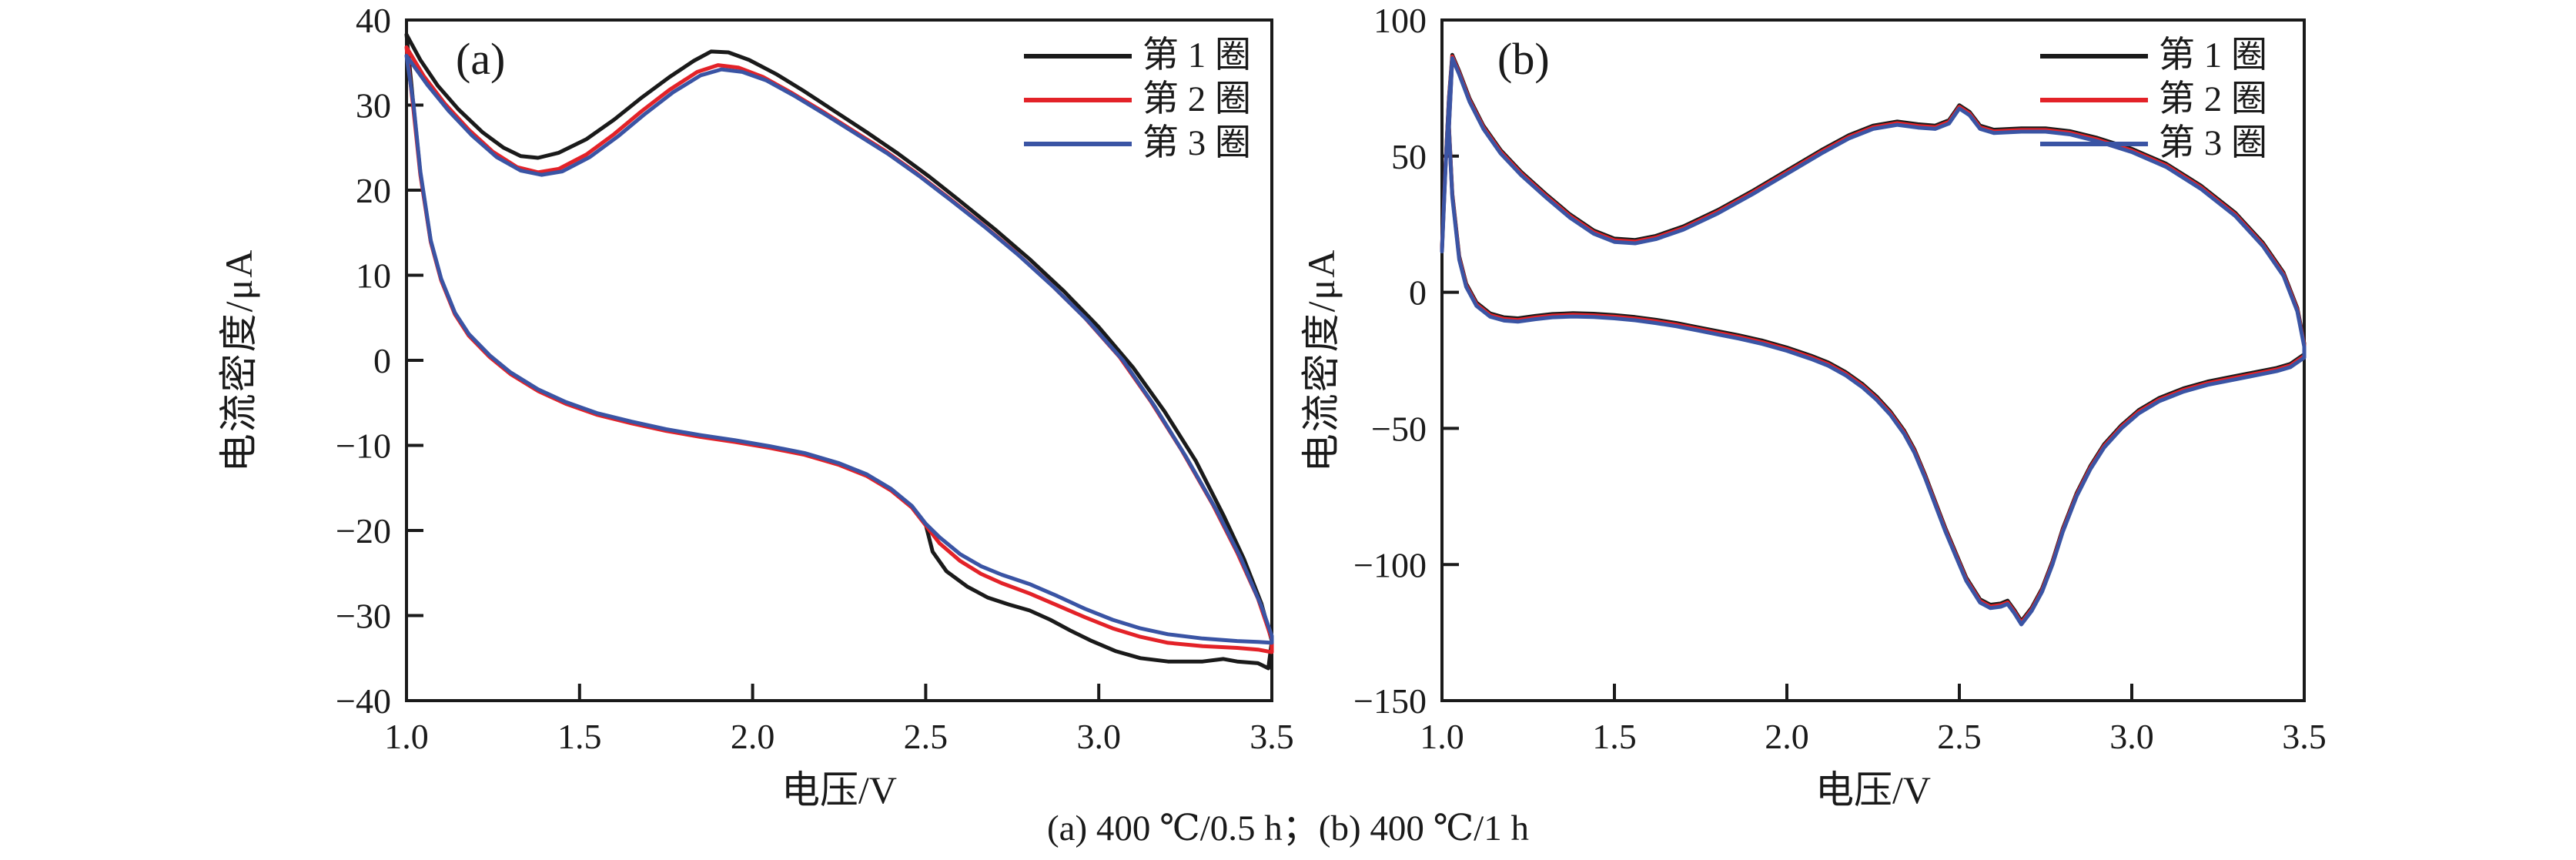  What do you see at coordinates (1787, 736) in the screenshot?
I see `x-tick-label-b: 2.0` at bounding box center [1787, 736].